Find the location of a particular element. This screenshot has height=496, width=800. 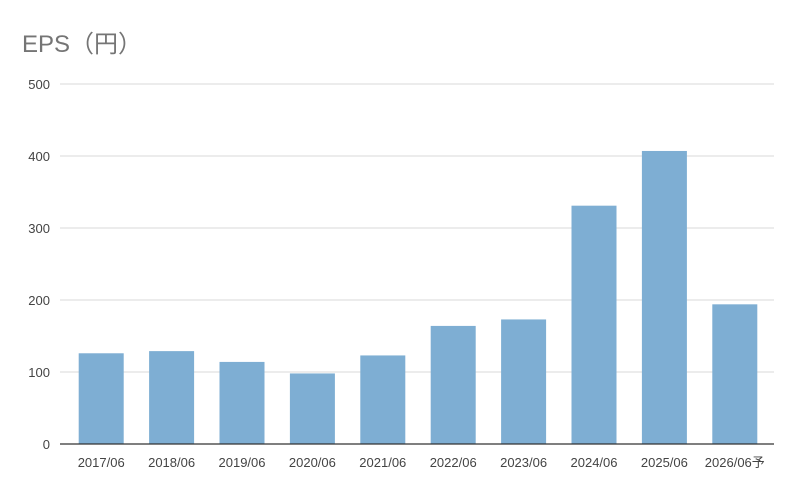

y-tick-label: 200 is located at coordinates (39, 300).